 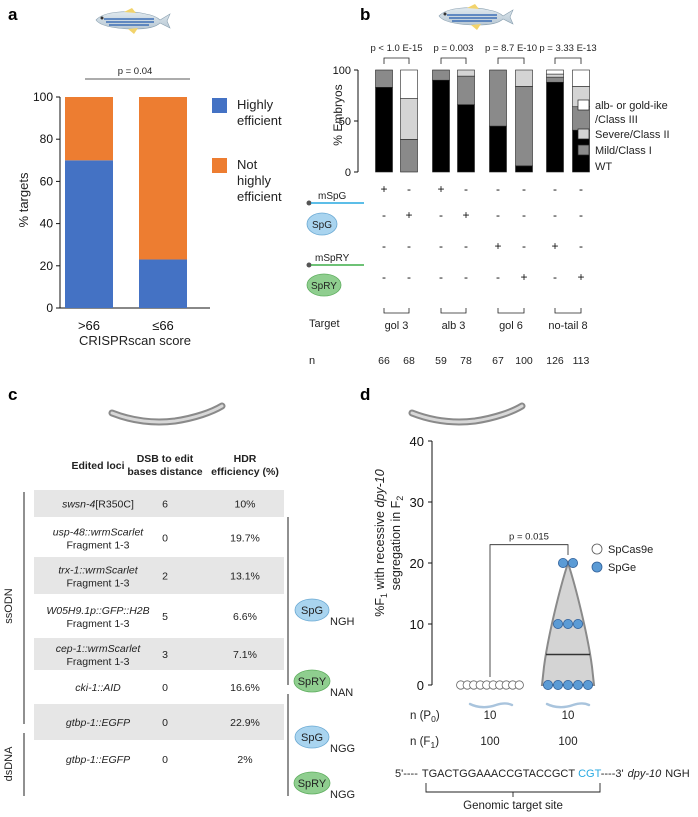 What do you see at coordinates (332, 196) in the screenshot?
I see `mspg-label: mSpG` at bounding box center [332, 196].